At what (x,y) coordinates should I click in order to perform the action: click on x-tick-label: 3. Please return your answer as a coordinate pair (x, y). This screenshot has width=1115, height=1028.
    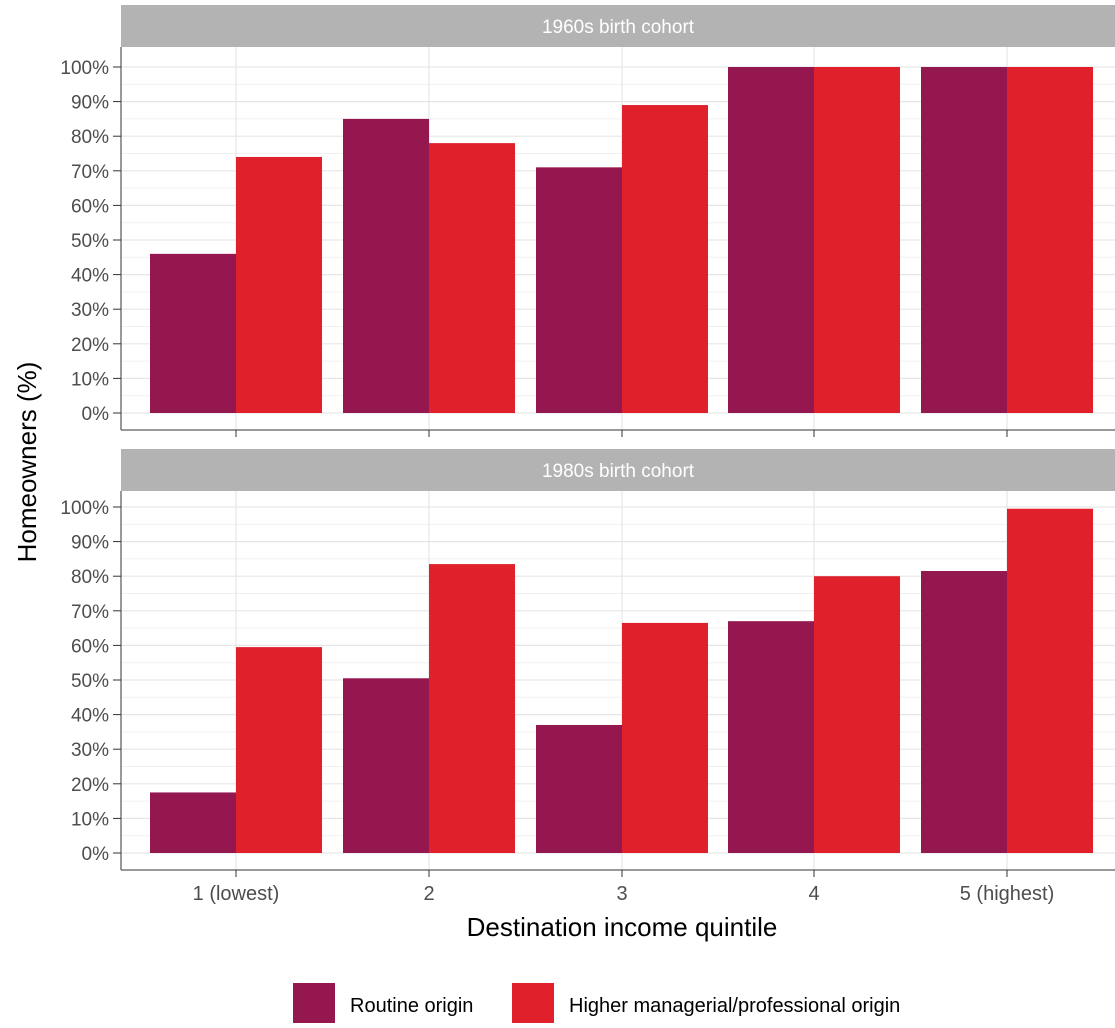
    Looking at the image, I should click on (621, 894).